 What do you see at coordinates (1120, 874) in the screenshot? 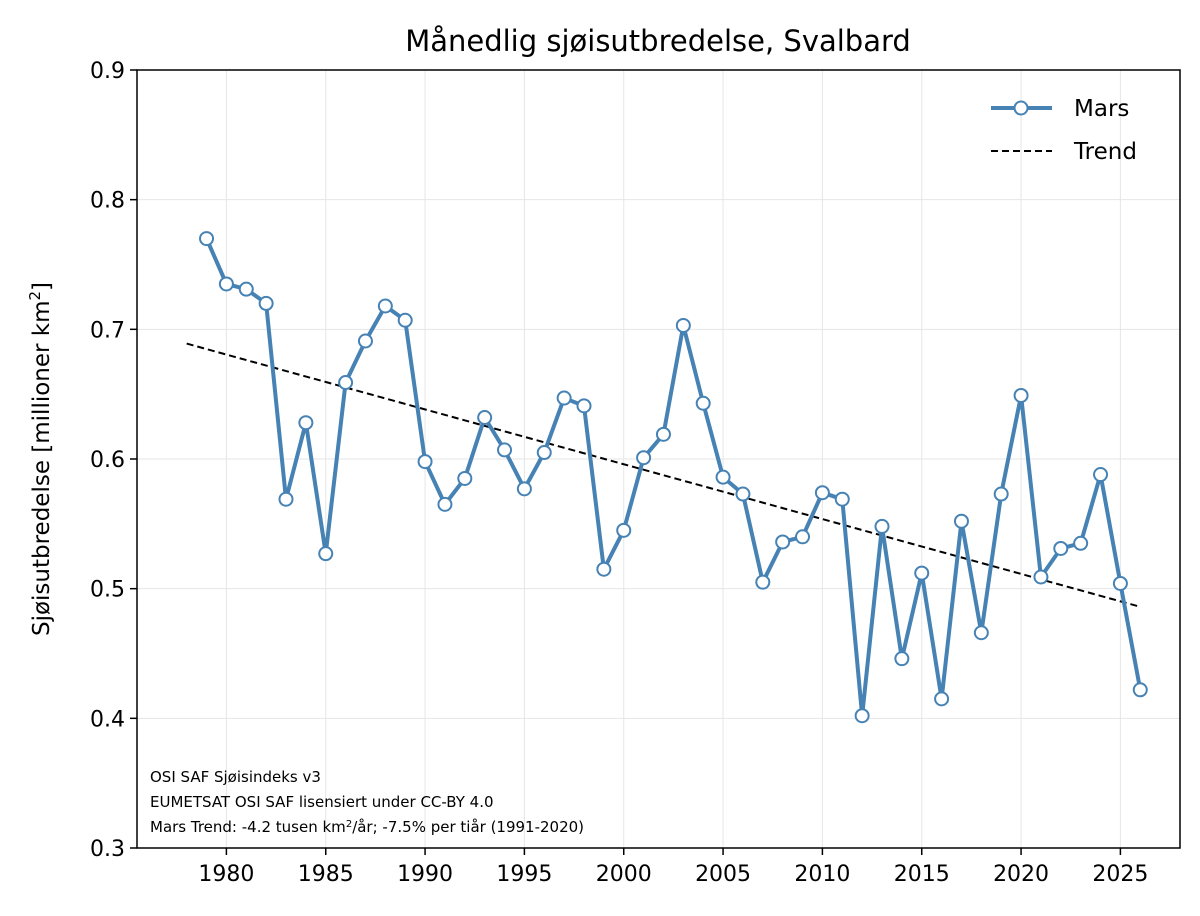
I see `x-tick-label: 2025` at bounding box center [1120, 874].